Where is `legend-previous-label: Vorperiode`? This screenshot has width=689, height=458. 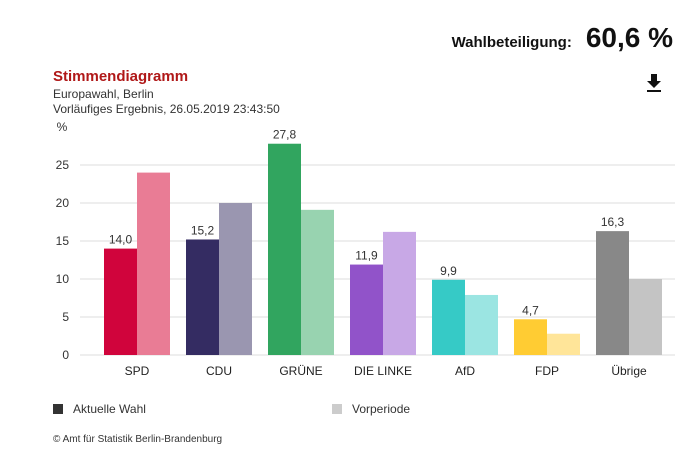
legend-previous-label: Vorperiode is located at coordinates (381, 409).